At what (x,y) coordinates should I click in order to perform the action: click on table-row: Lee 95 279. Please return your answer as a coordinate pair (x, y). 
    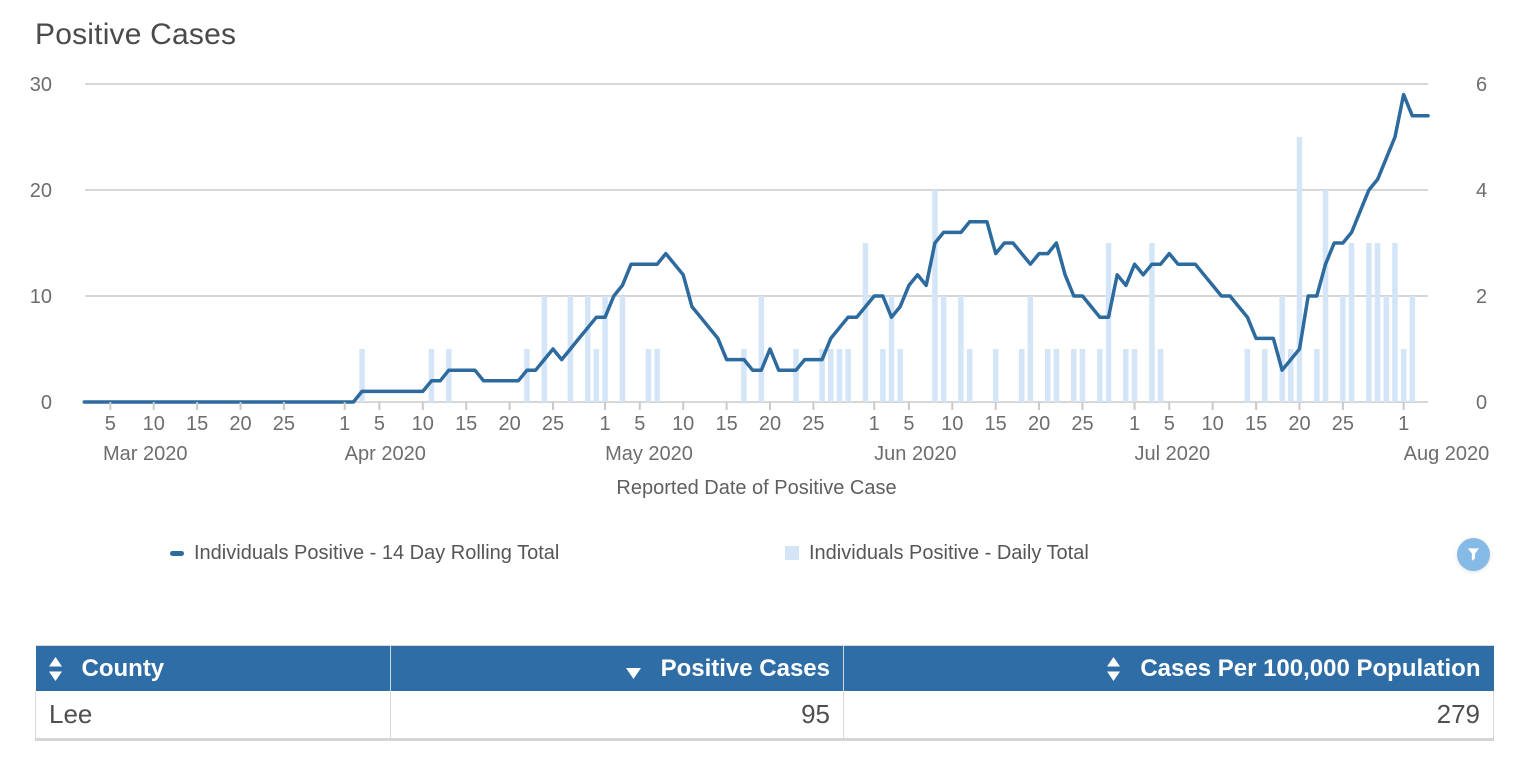
    Looking at the image, I should click on (764, 715).